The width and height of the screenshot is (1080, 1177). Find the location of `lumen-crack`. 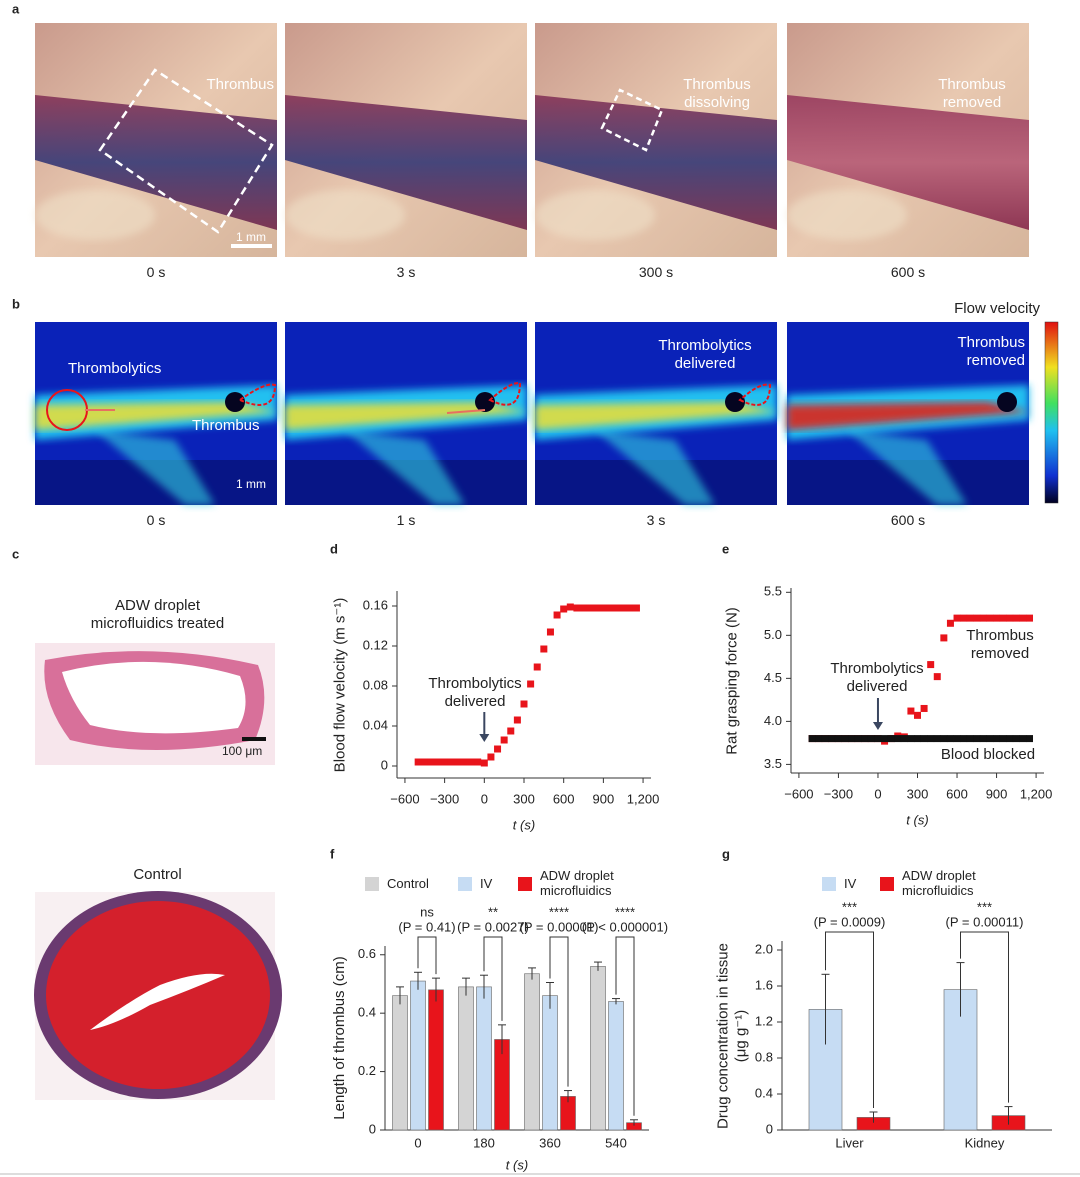

lumen-crack is located at coordinates (157, 1001).